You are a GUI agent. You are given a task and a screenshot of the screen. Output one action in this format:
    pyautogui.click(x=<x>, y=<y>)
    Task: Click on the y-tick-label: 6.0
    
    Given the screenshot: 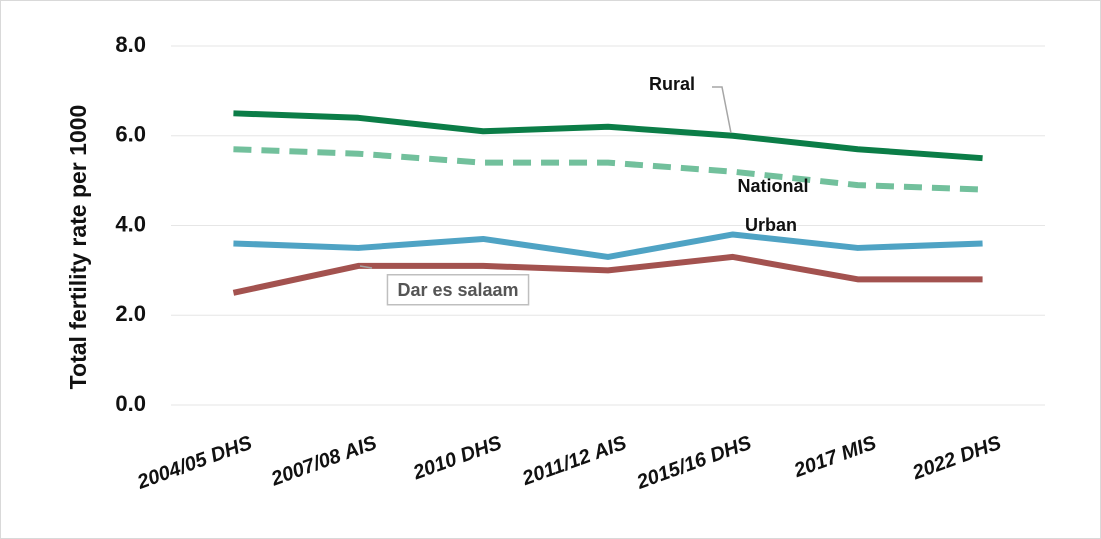 What is the action you would take?
    pyautogui.click(x=130, y=134)
    